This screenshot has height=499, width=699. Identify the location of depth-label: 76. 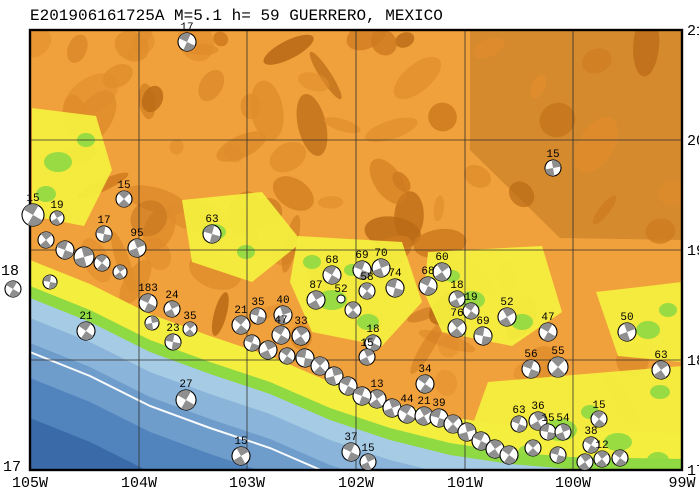
(456, 314).